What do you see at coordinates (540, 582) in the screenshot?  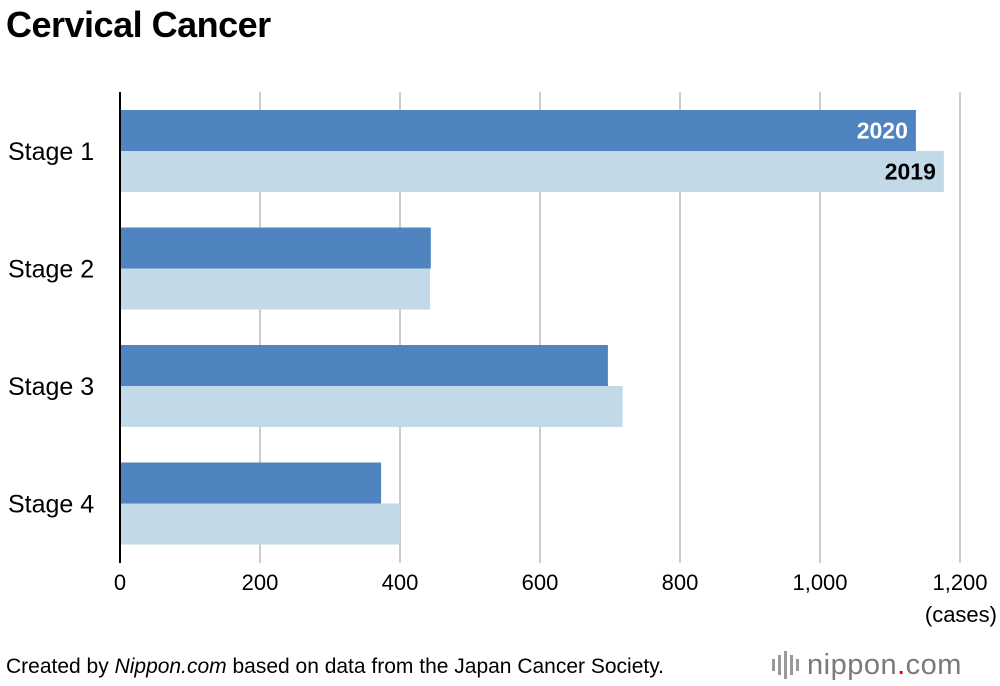 I see `x-tick-label: 600` at bounding box center [540, 582].